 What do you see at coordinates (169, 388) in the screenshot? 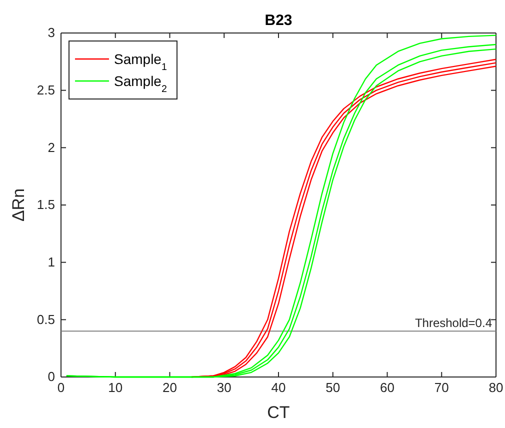
I see `x-tick-label: 20` at bounding box center [169, 388].